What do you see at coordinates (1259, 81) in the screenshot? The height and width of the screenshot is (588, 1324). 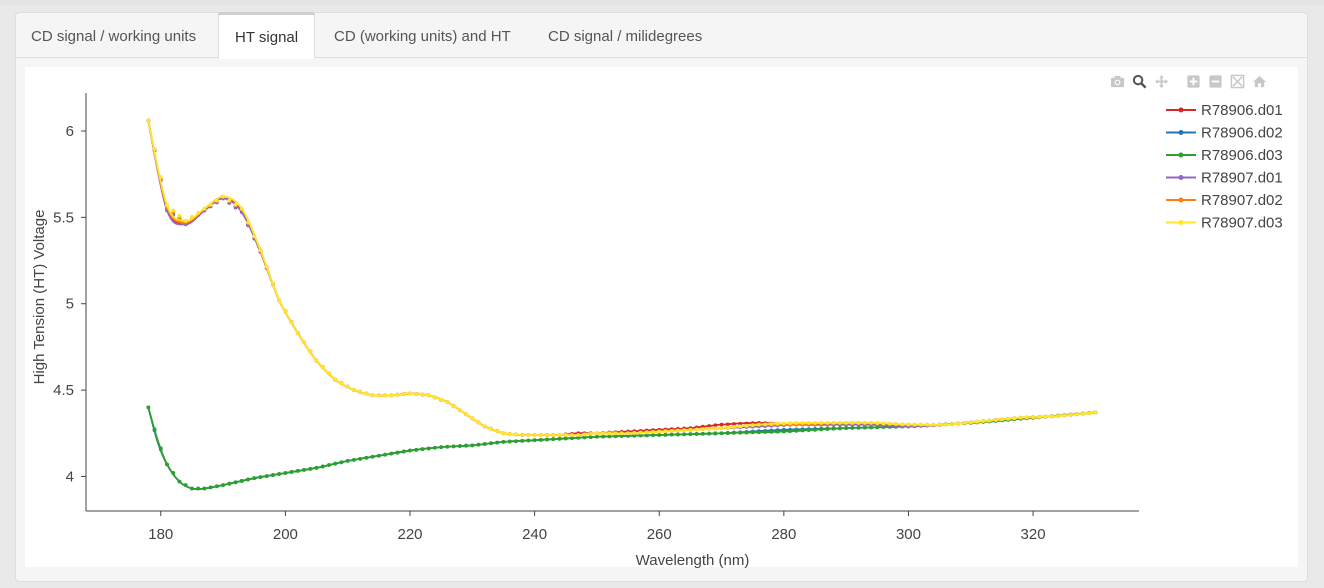 I see `home-icon` at bounding box center [1259, 81].